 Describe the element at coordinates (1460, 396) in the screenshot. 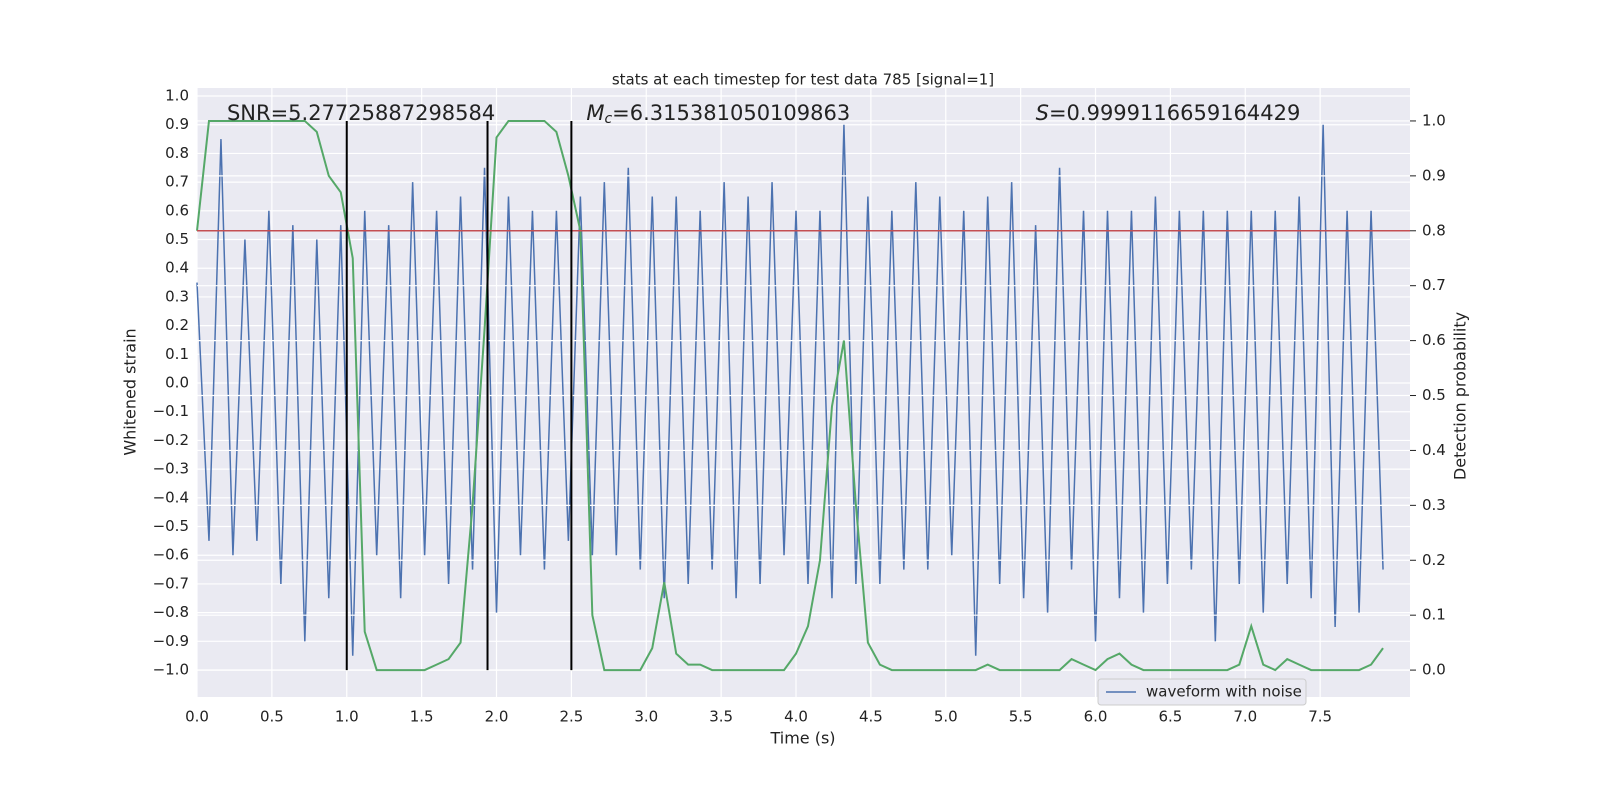

I see `y2-axis-label: Detection probability` at that location.